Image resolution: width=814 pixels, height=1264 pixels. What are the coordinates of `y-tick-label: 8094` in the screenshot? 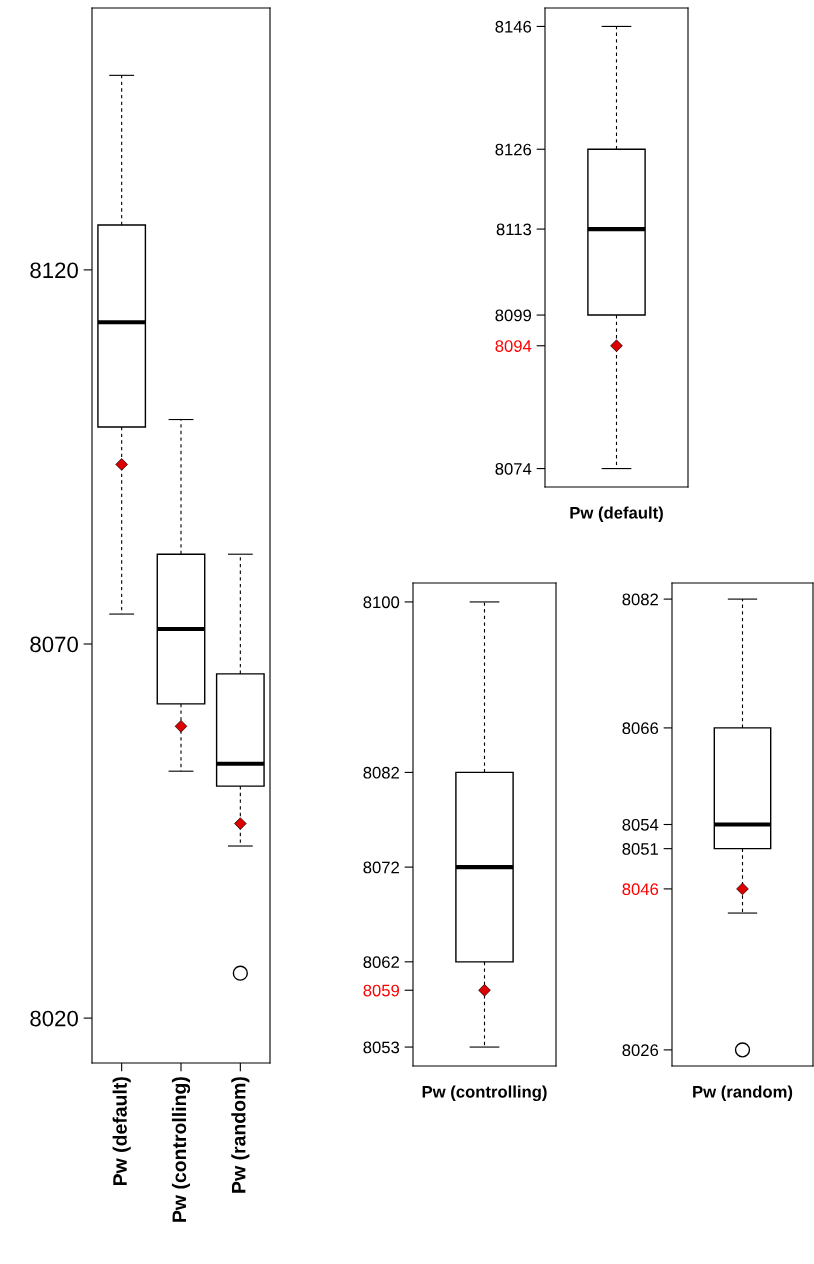 It's located at (513, 346).